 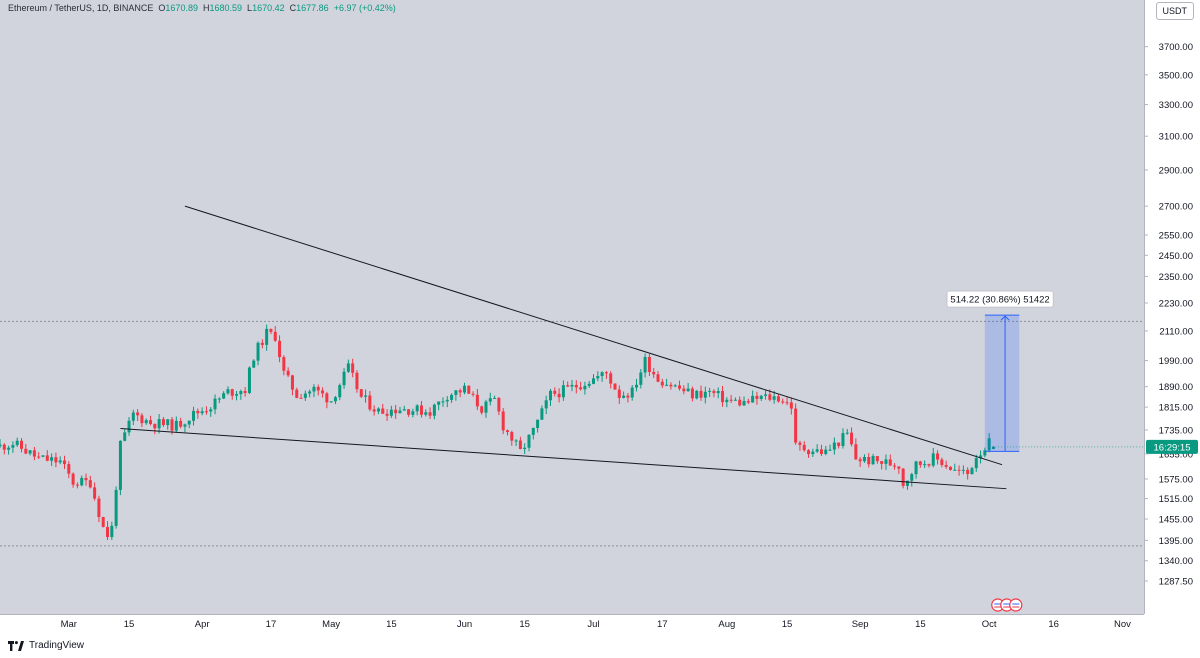 What do you see at coordinates (1172, 446) in the screenshot?
I see `last-price-badge` at bounding box center [1172, 446].